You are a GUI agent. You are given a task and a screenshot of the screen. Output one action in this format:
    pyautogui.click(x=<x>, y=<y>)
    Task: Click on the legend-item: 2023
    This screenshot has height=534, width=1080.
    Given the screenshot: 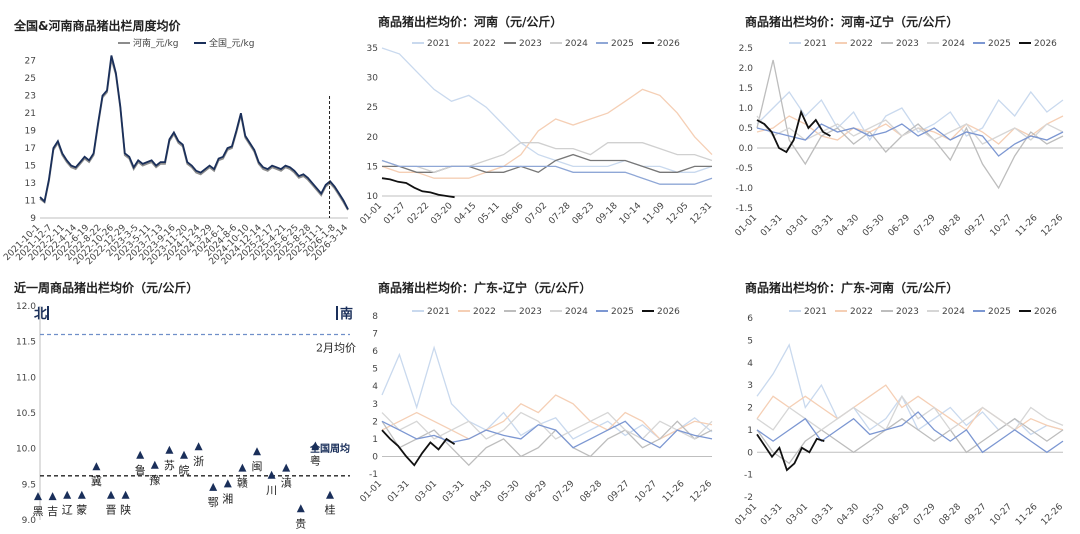 What is the action you would take?
    pyautogui.click(x=523, y=44)
    